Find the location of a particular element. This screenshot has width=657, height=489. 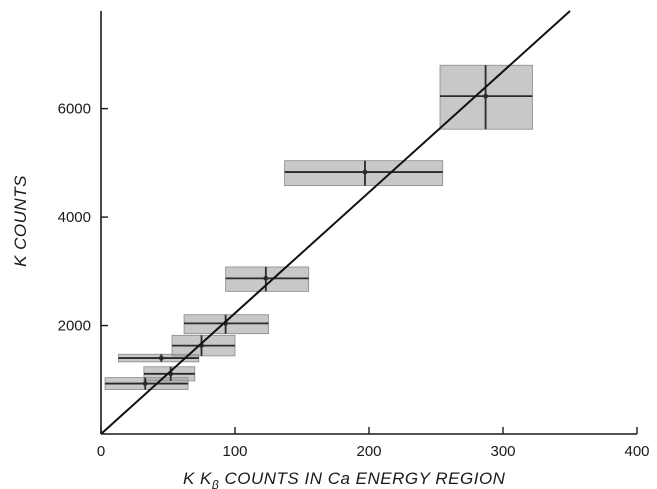

x-axis-title-rest: COUNTS IN Ca ENERGY REGION is located at coordinates (362, 478).